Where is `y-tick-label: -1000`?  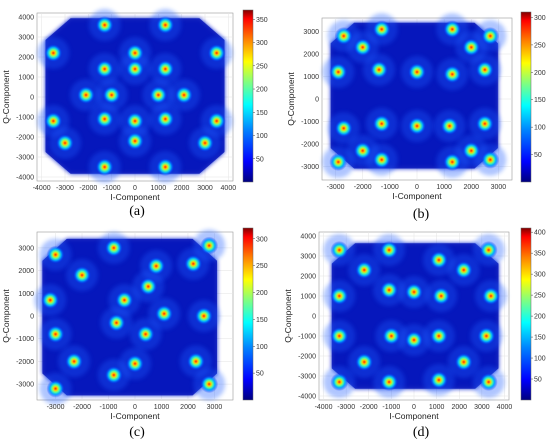 y-tick-label: -1000 is located at coordinates (310, 122).